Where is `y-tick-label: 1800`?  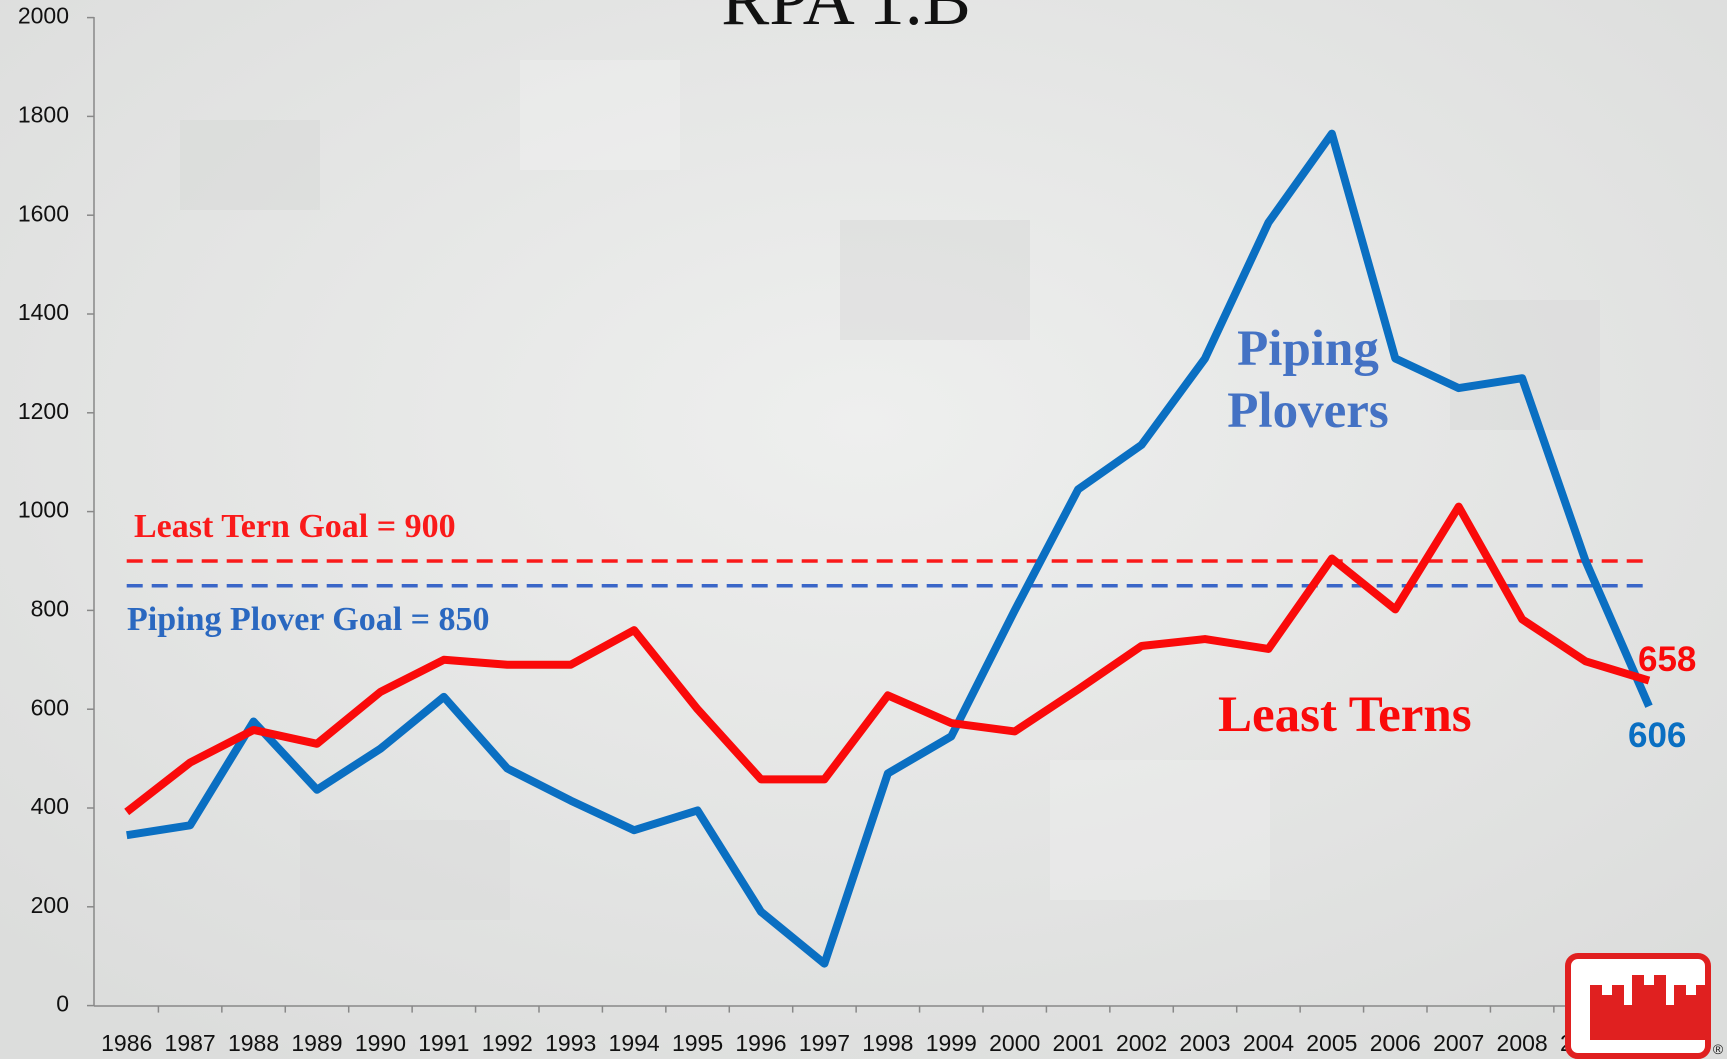
y-tick-label: 1800 is located at coordinates (43, 114).